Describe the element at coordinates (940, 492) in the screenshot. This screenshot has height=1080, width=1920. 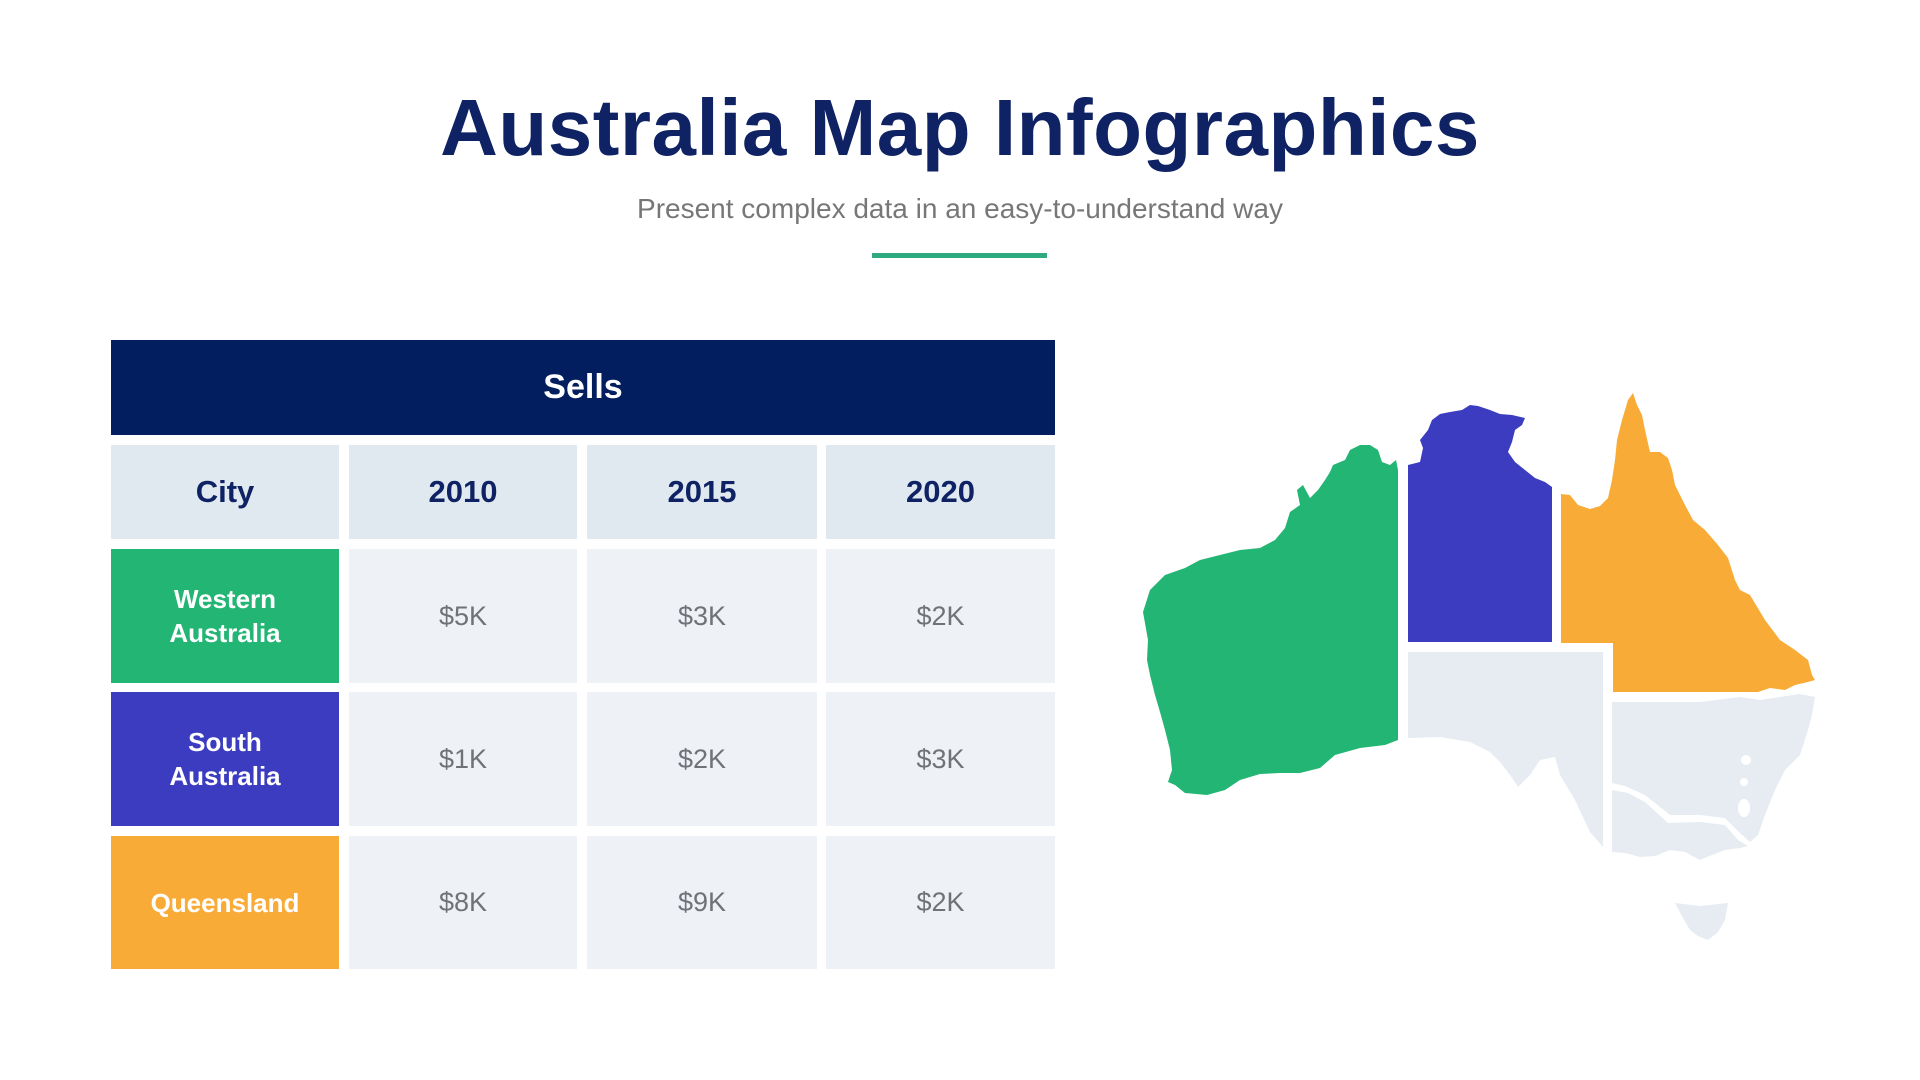
I see `column-header-2020: 2020` at that location.